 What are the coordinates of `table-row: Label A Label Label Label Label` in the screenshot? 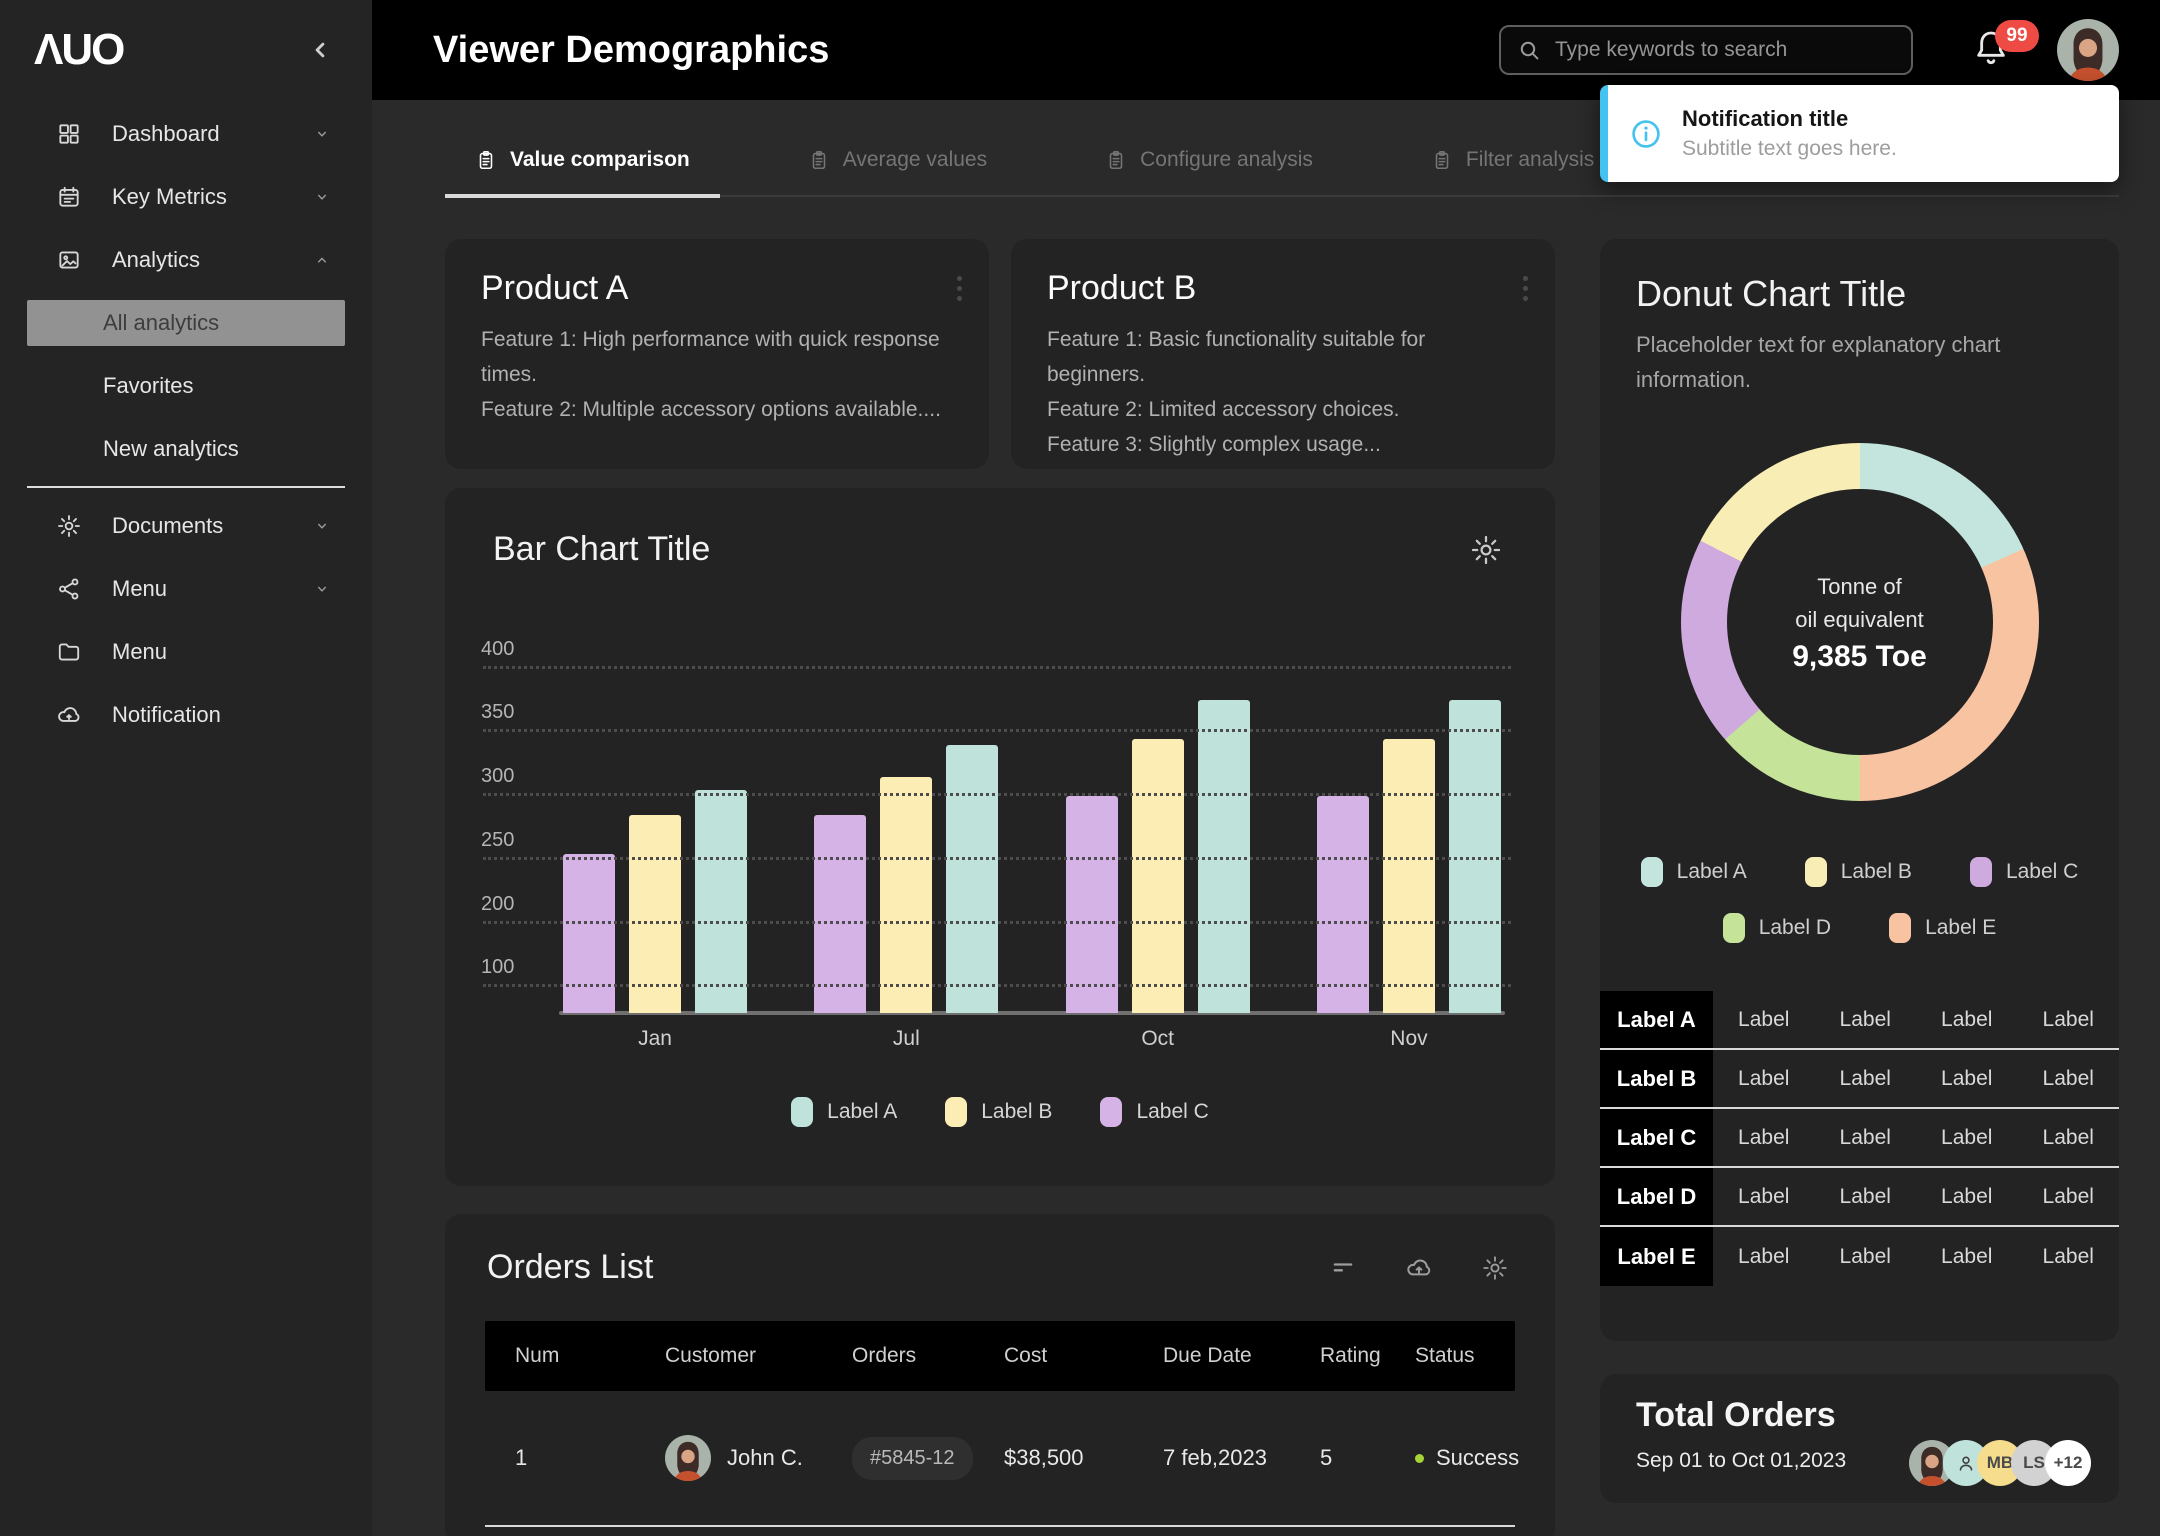 It's located at (1859, 1020).